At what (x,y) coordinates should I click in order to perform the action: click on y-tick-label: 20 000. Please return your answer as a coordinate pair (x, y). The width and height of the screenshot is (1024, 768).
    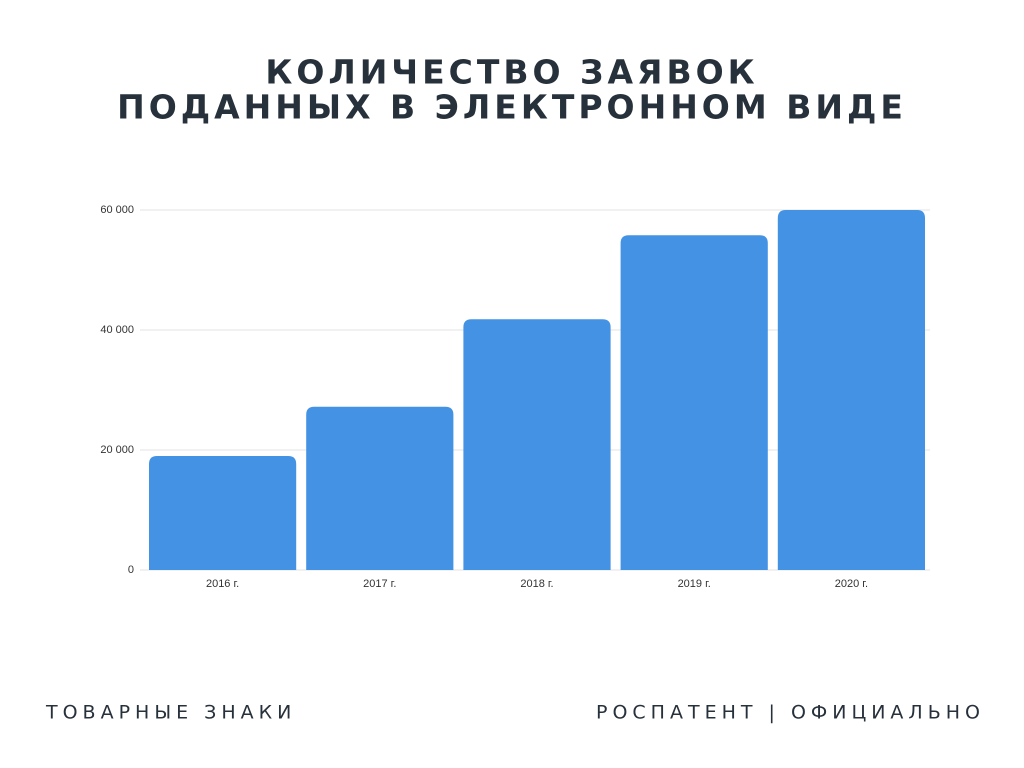
    Looking at the image, I should click on (117, 450).